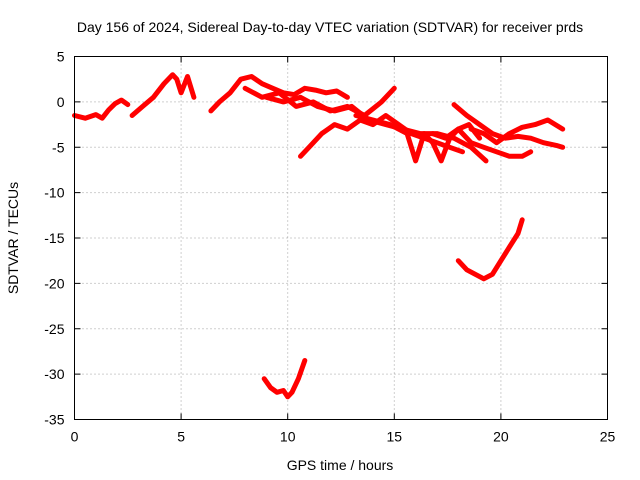 This screenshot has width=640, height=480. What do you see at coordinates (54, 374) in the screenshot?
I see `y-tick-label: -30` at bounding box center [54, 374].